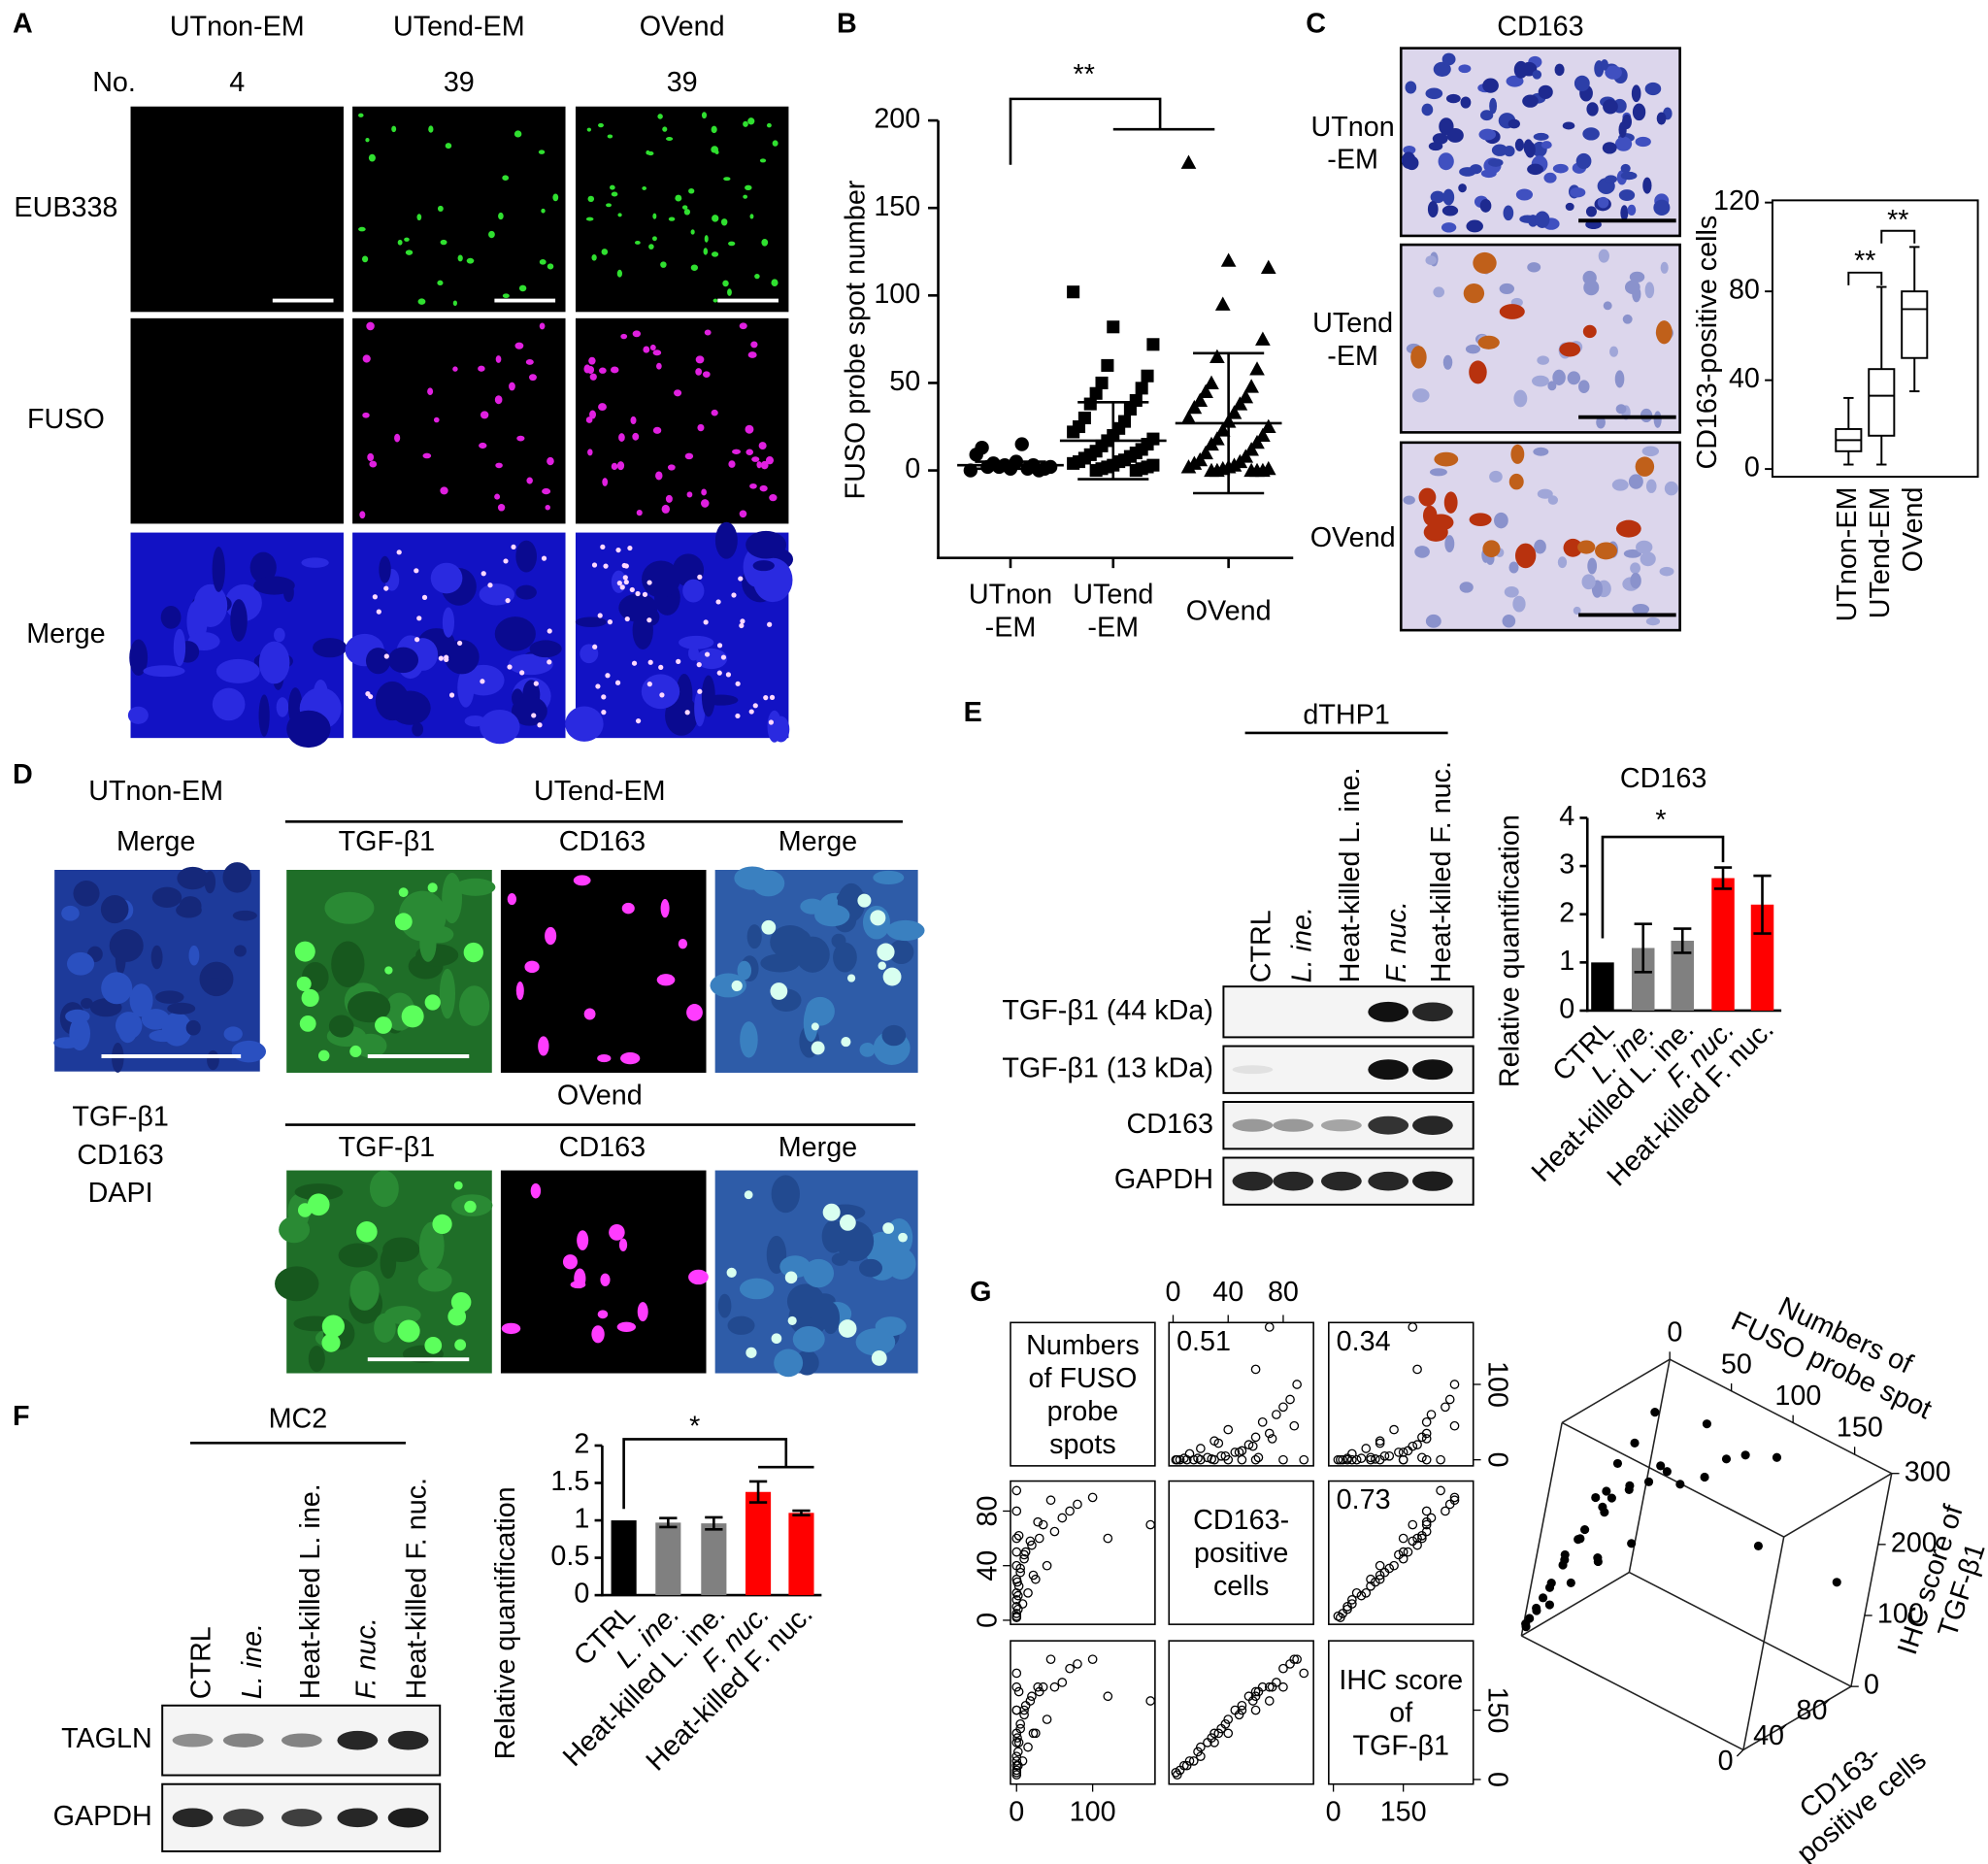  Describe the element at coordinates (1510, 951) in the screenshot. I see `y-axis-label: Relative quantification` at that location.